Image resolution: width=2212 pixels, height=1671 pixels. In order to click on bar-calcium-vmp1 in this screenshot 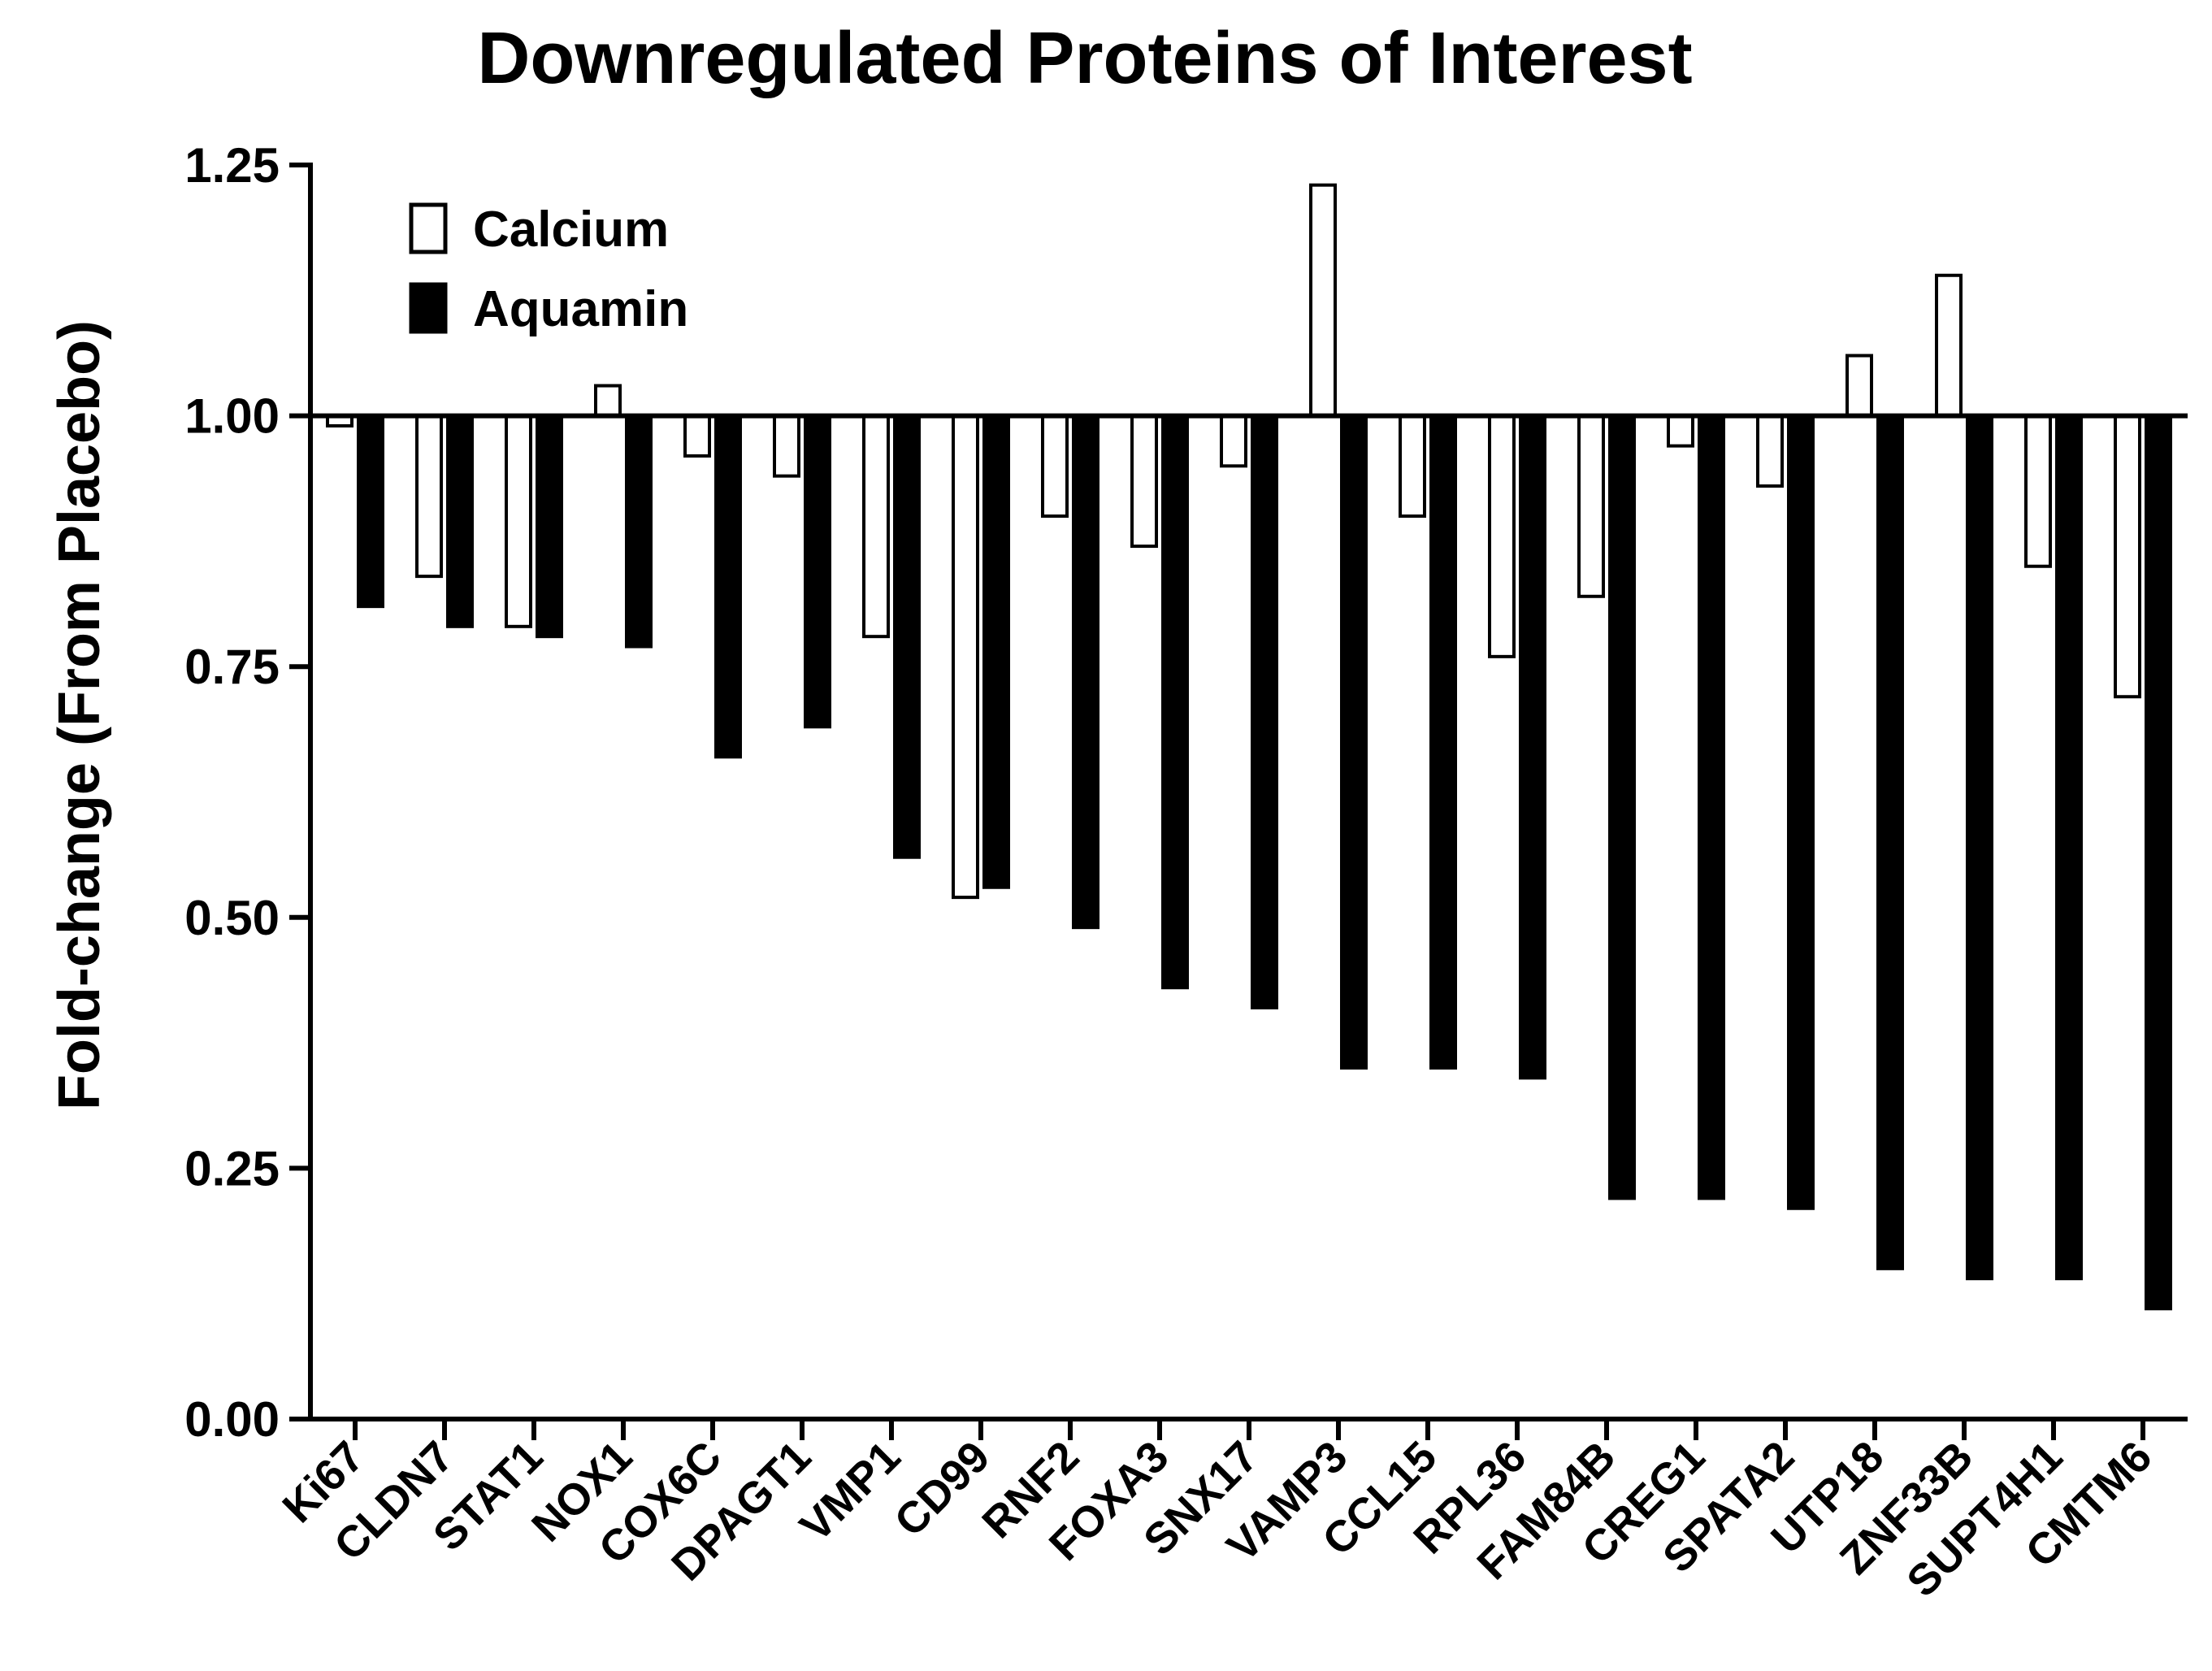, I will do `click(876, 527)`.